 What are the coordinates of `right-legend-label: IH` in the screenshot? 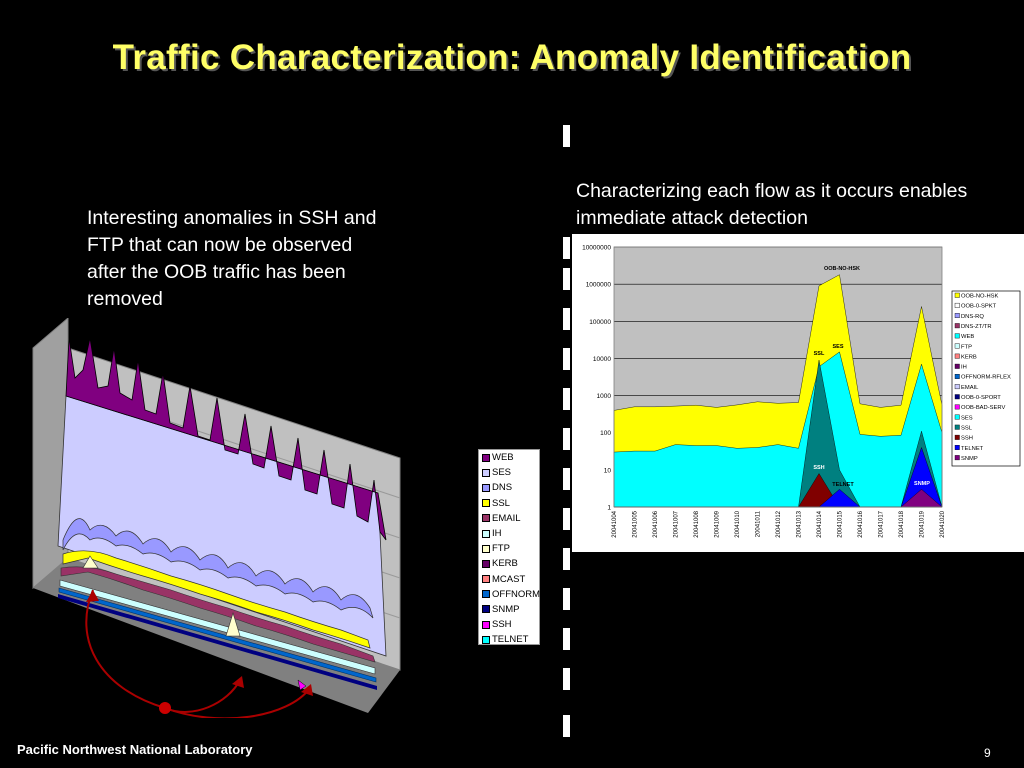 It's located at (964, 368).